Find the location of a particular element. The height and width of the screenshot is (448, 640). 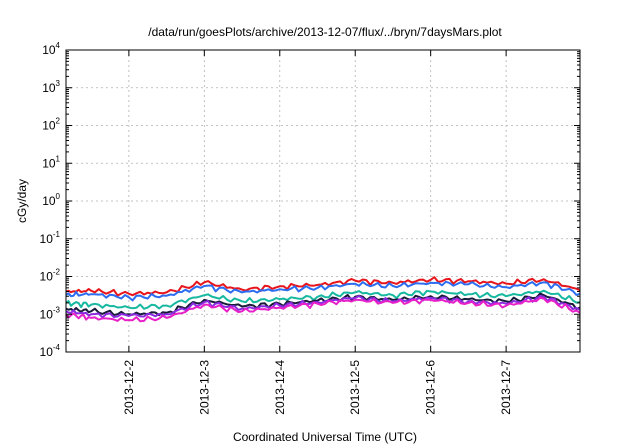

y-tick-label: 10¹ is located at coordinates (51, 162).